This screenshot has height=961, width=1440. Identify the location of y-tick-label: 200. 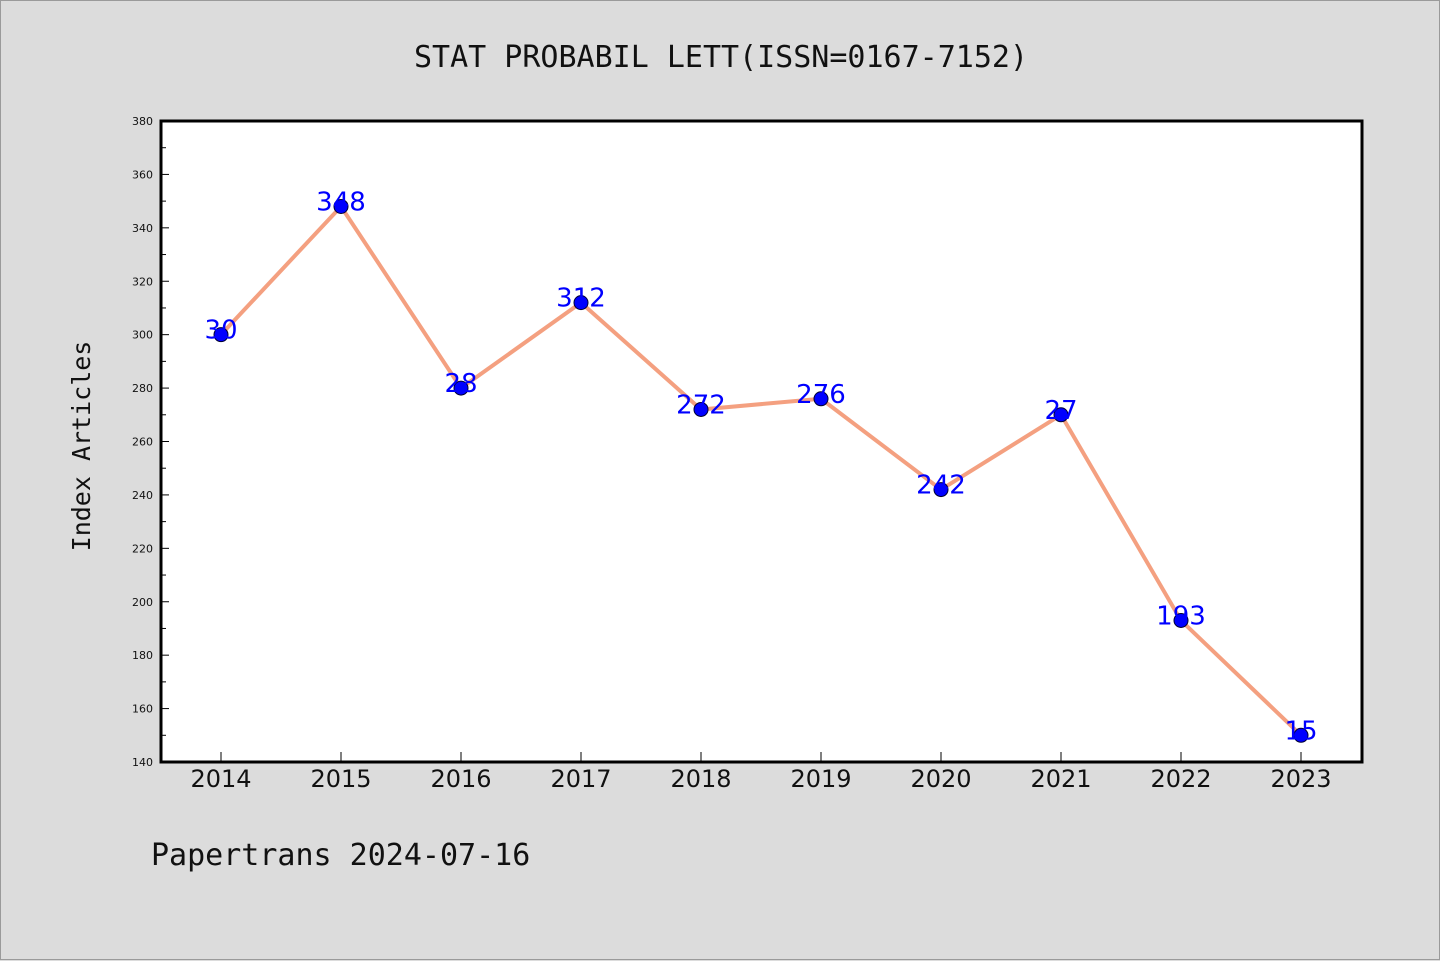
(142, 602).